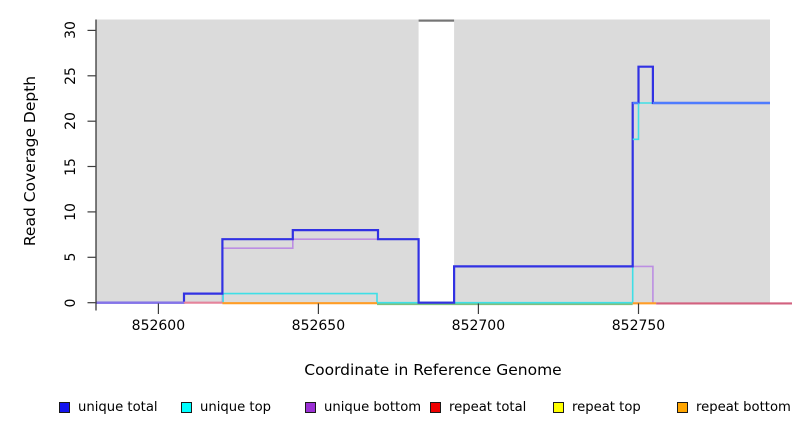 This screenshot has width=792, height=432. Describe the element at coordinates (71, 303) in the screenshot. I see `y-tick-label: 0` at that location.